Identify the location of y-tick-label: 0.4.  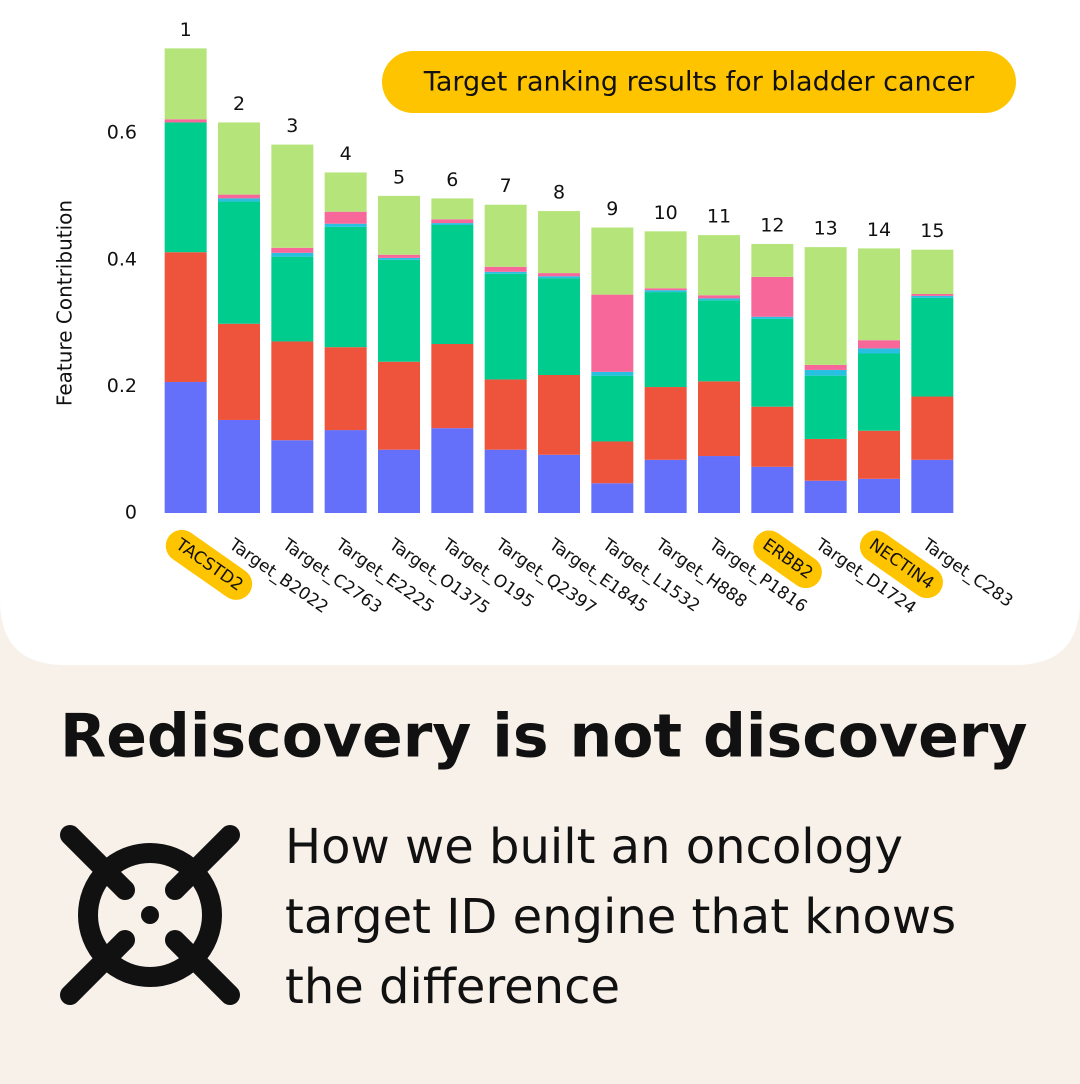
(122, 259).